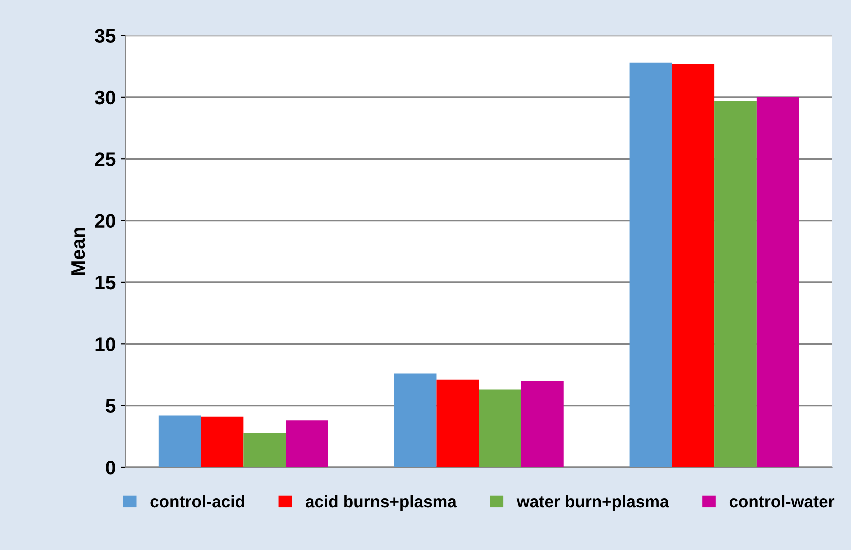 This screenshot has height=550, width=851. What do you see at coordinates (105, 97) in the screenshot?
I see `y-tick-label: 30` at bounding box center [105, 97].